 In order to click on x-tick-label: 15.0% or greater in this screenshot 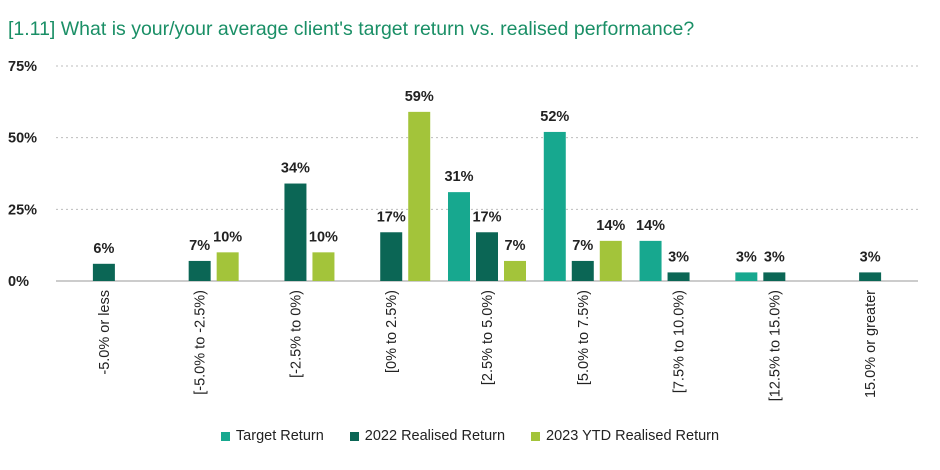, I will do `click(871, 344)`.